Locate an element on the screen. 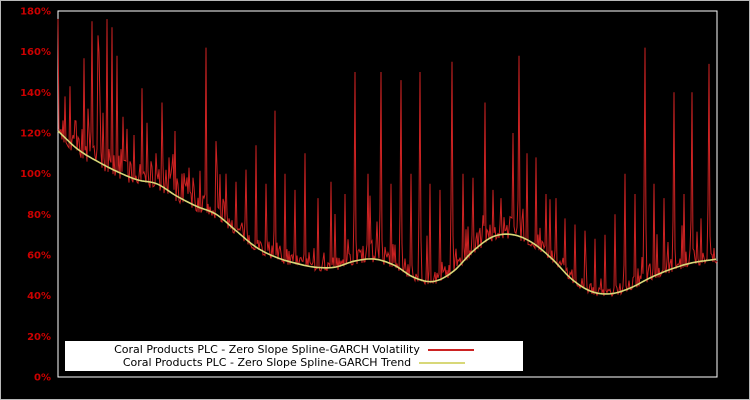 The width and height of the screenshot is (750, 400). y-axis-tick-label: 140% is located at coordinates (35, 93).